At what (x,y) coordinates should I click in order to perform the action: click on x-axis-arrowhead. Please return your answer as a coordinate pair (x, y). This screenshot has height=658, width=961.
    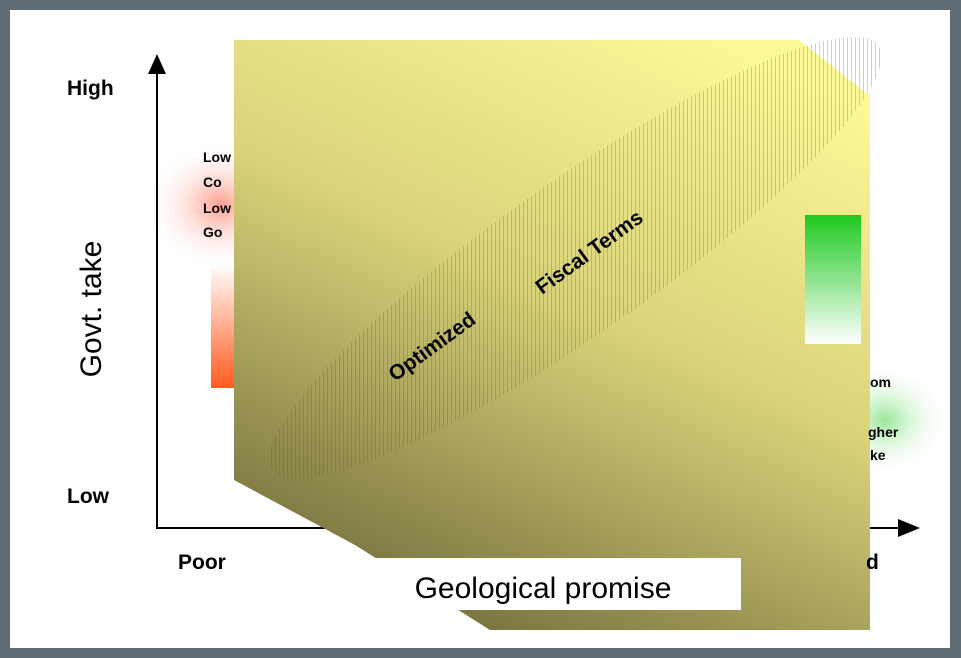
    Looking at the image, I should click on (909, 528).